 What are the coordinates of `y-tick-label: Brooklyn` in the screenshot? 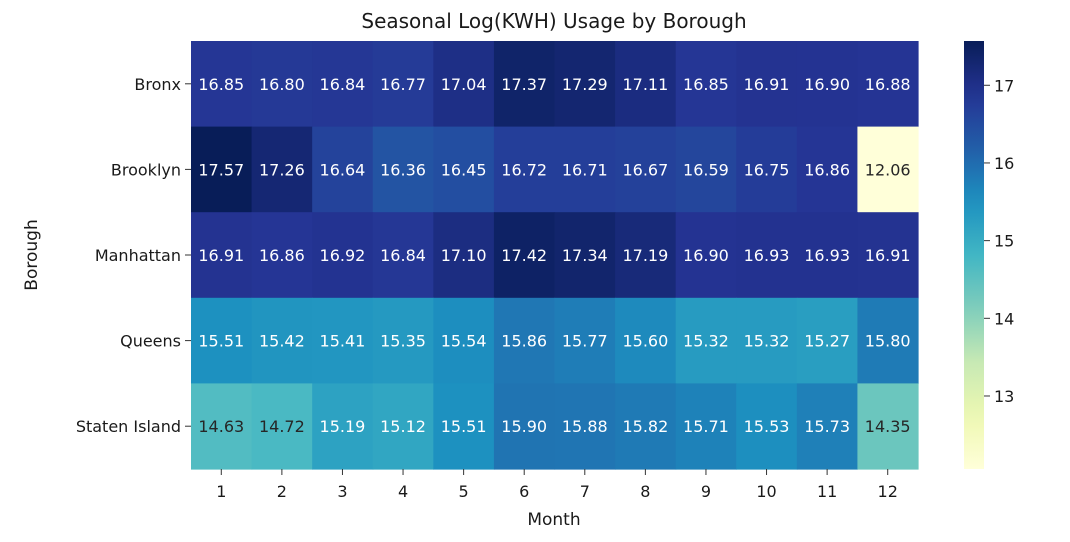 It's located at (146, 169).